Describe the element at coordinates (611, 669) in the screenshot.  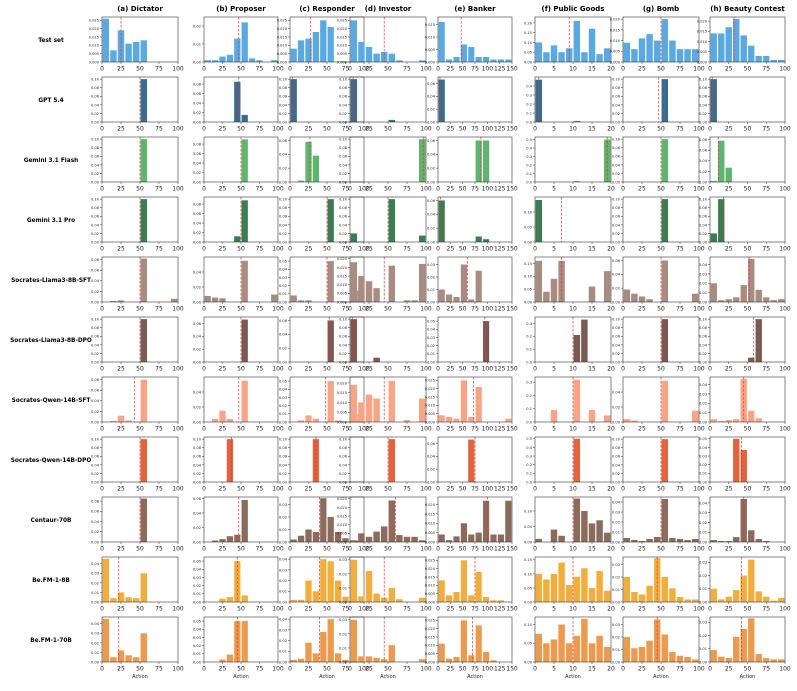
I see `x-tick-label: 20` at that location.